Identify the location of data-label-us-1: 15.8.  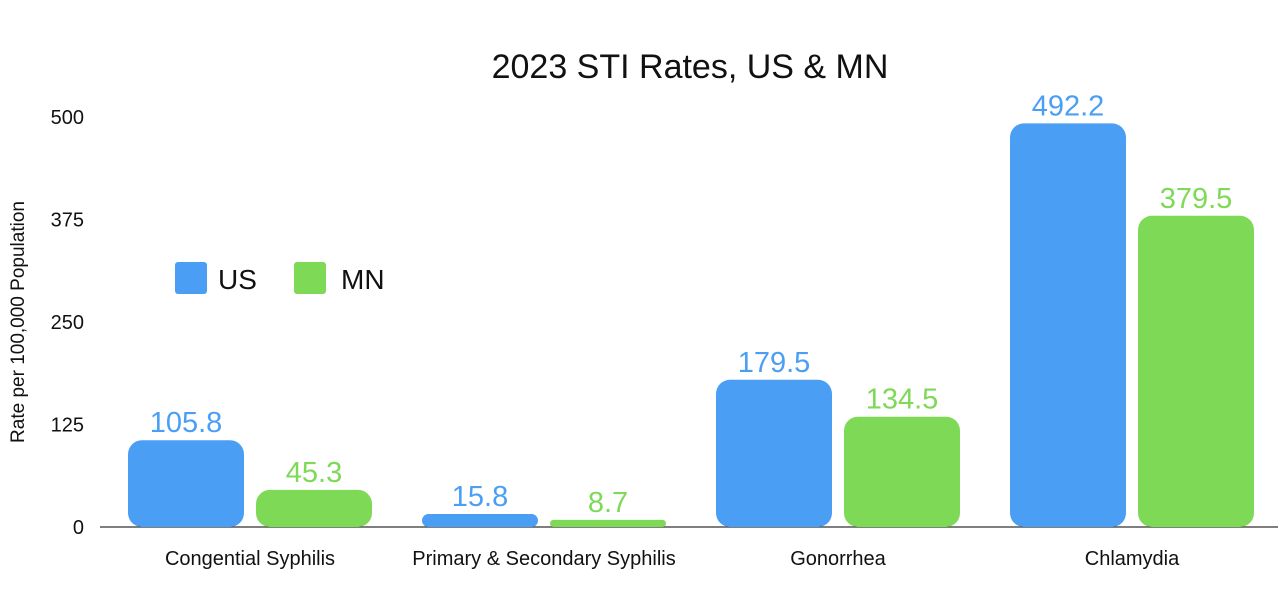
(480, 497).